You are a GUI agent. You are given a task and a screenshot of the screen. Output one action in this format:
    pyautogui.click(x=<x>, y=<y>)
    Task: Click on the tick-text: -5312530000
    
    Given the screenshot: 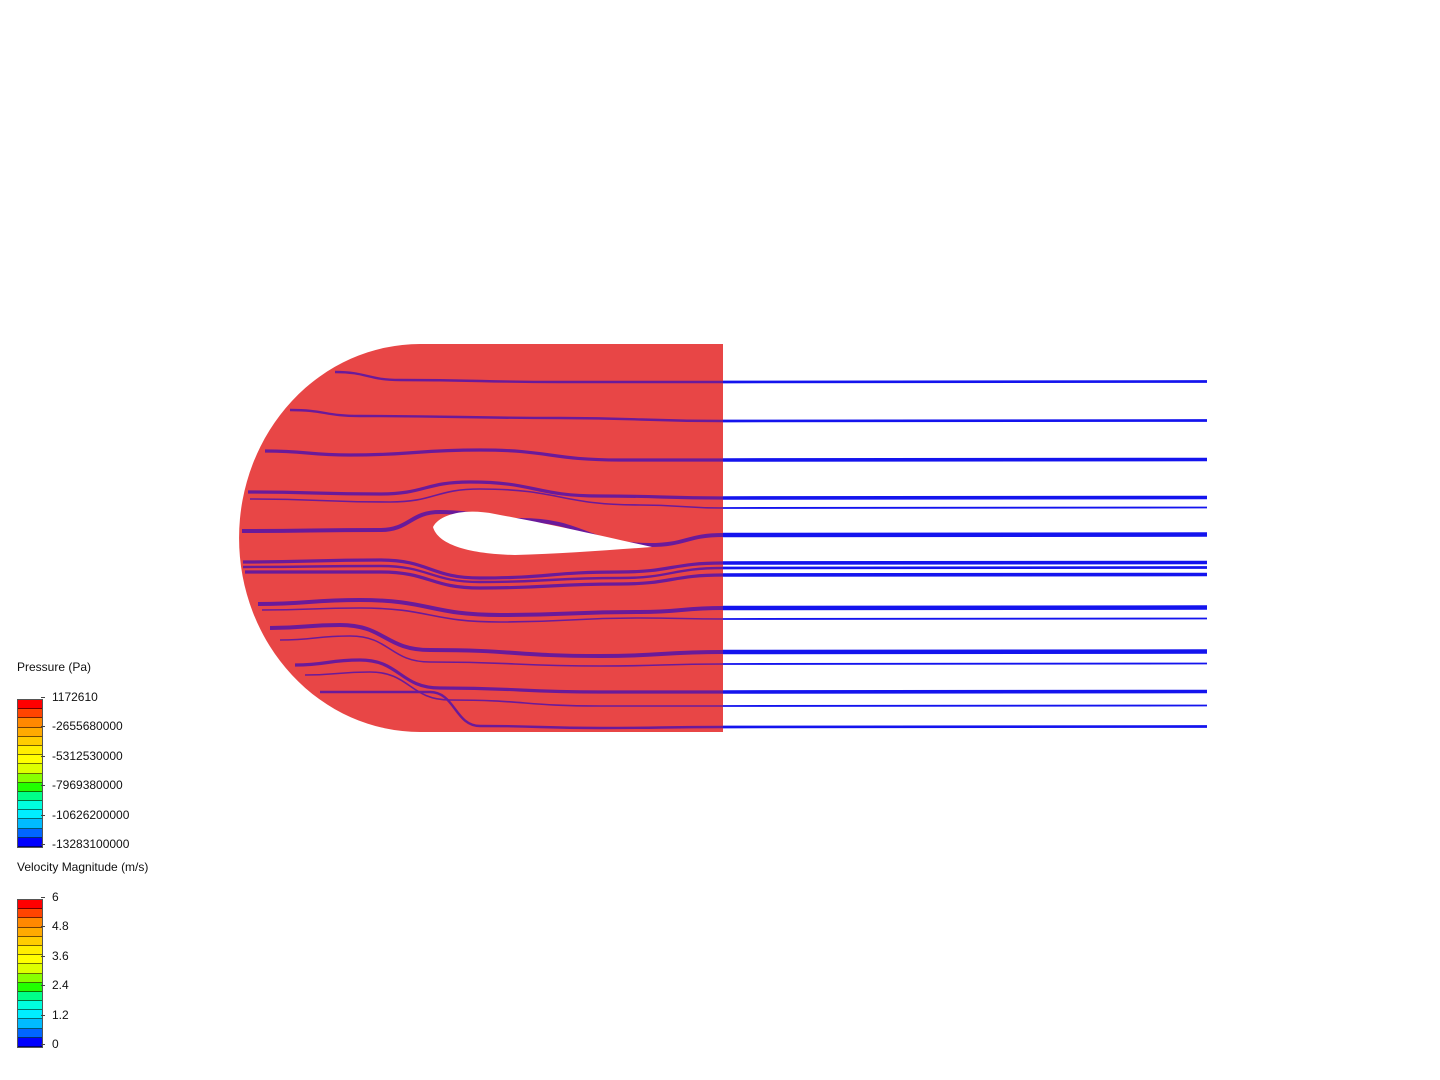 What is the action you would take?
    pyautogui.click(x=87, y=755)
    